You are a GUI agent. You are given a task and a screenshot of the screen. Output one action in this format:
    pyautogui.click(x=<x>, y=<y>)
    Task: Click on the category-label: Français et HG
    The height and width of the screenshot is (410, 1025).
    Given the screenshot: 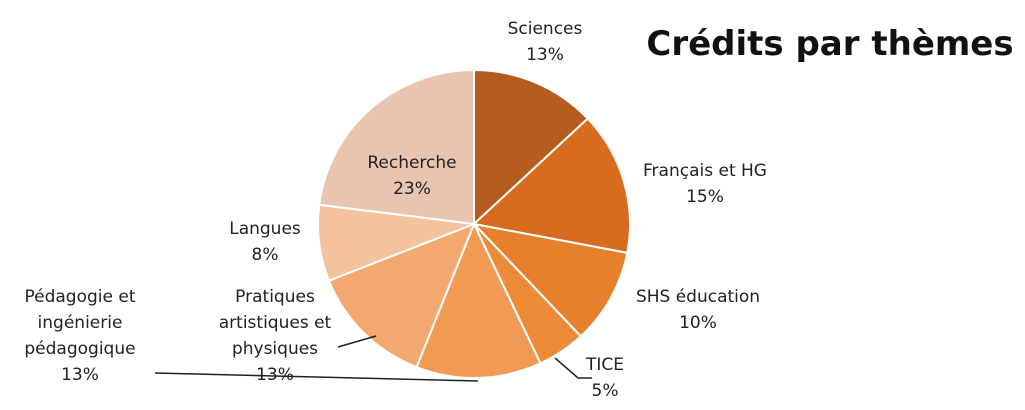 What is the action you would take?
    pyautogui.click(x=705, y=171)
    